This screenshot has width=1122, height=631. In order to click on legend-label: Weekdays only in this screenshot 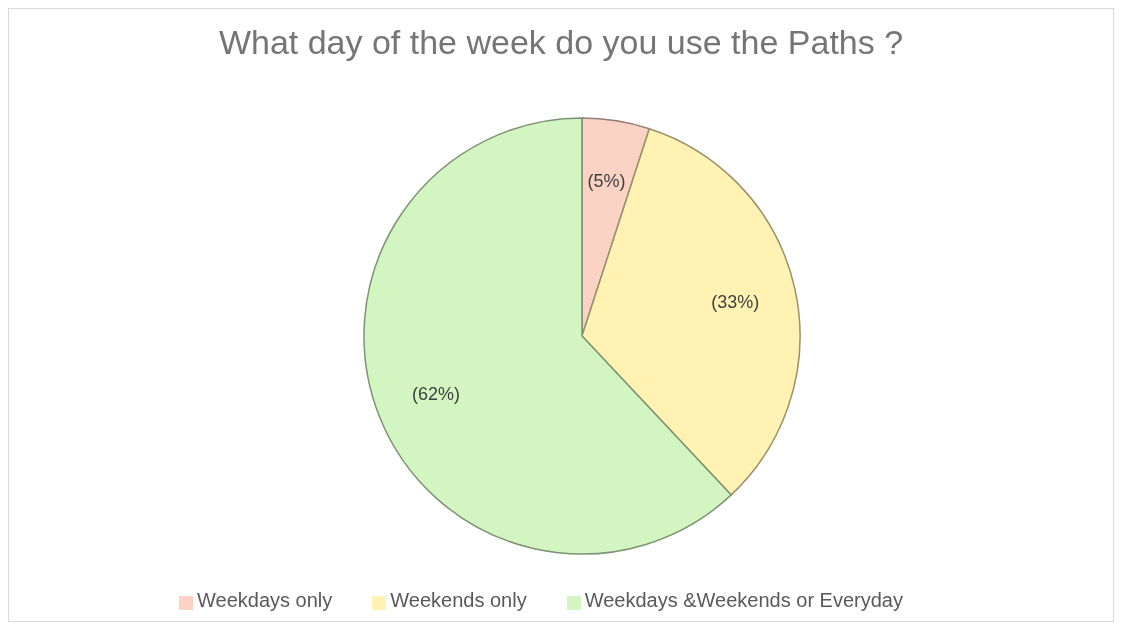, I will do `click(265, 600)`.